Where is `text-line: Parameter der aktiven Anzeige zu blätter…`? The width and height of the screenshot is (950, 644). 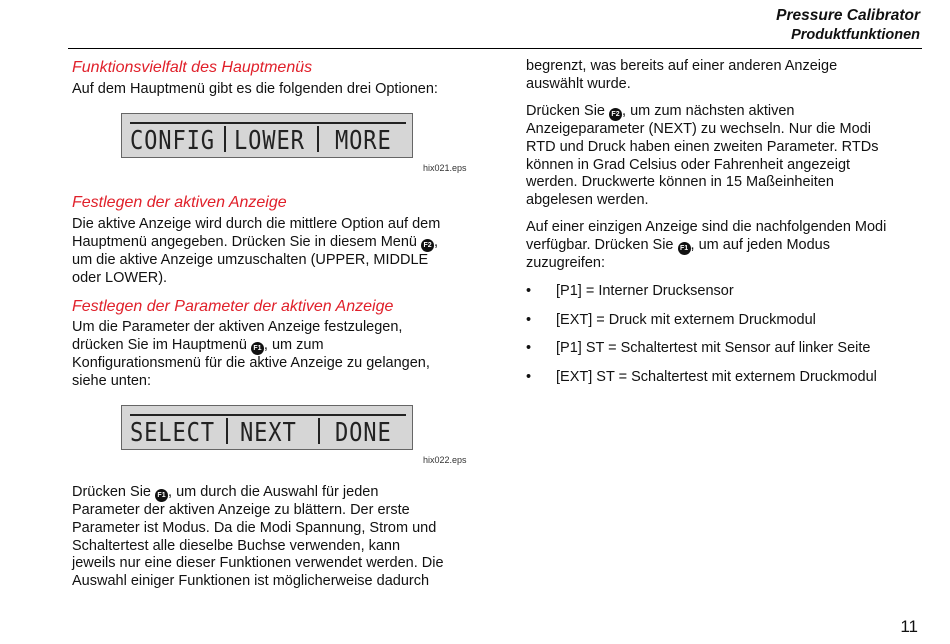
text-line: Parameter der aktiven Anzeige zu blätter… is located at coordinates (241, 510).